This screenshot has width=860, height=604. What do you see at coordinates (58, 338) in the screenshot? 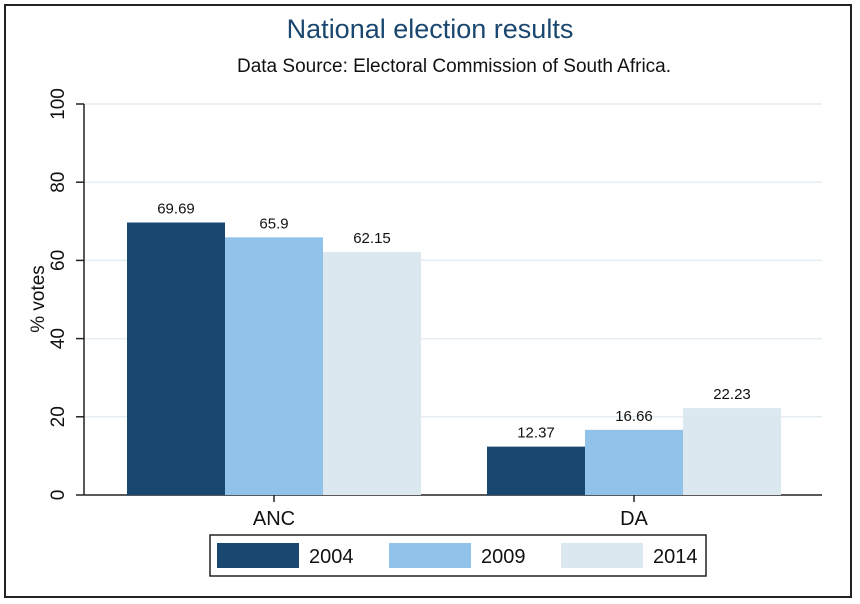
I see `y-tick-label: 40` at bounding box center [58, 338].